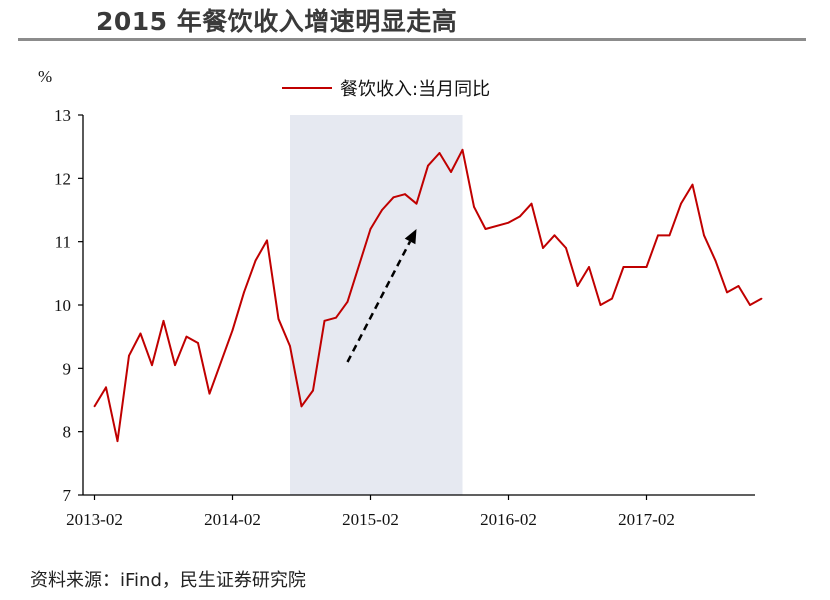  I want to click on legend: 餐饮收入:当月同比, so click(386, 89).